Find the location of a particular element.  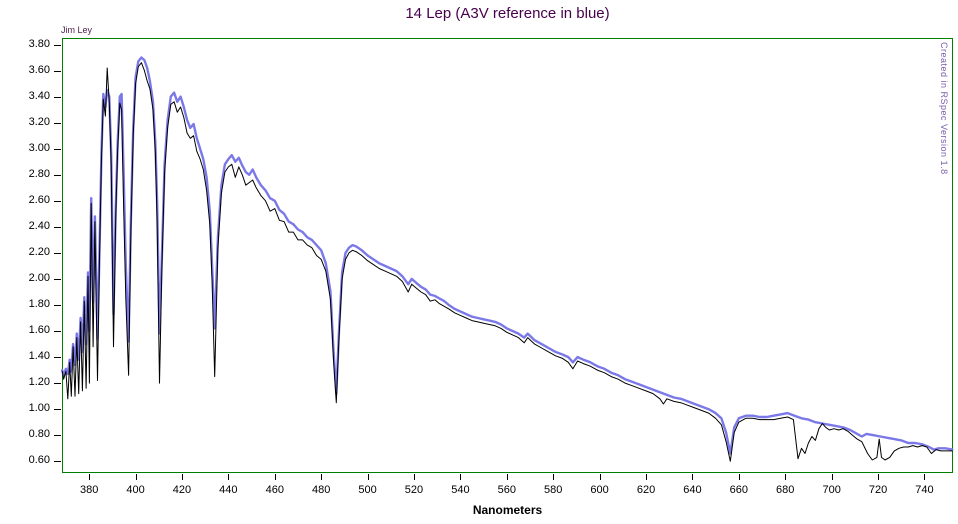

y-tick-label: 3.00 is located at coordinates (39, 147).